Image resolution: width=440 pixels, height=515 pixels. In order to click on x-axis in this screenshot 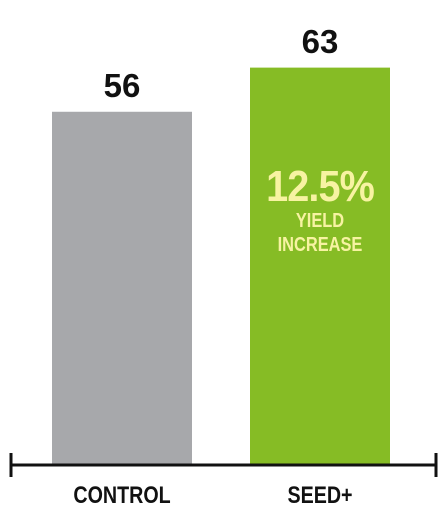, I will do `click(223, 465)`.